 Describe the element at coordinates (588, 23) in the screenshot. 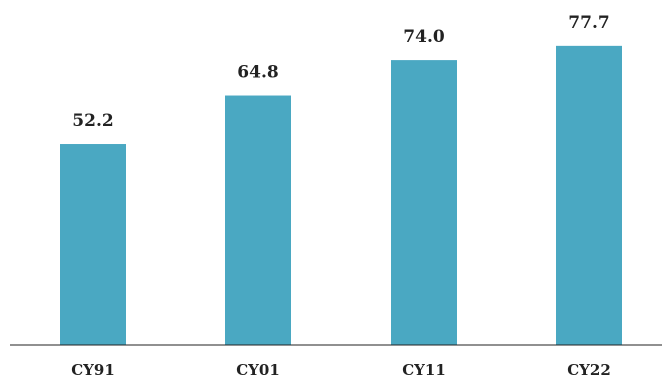

I see `value-label-cy22: 77.7` at that location.